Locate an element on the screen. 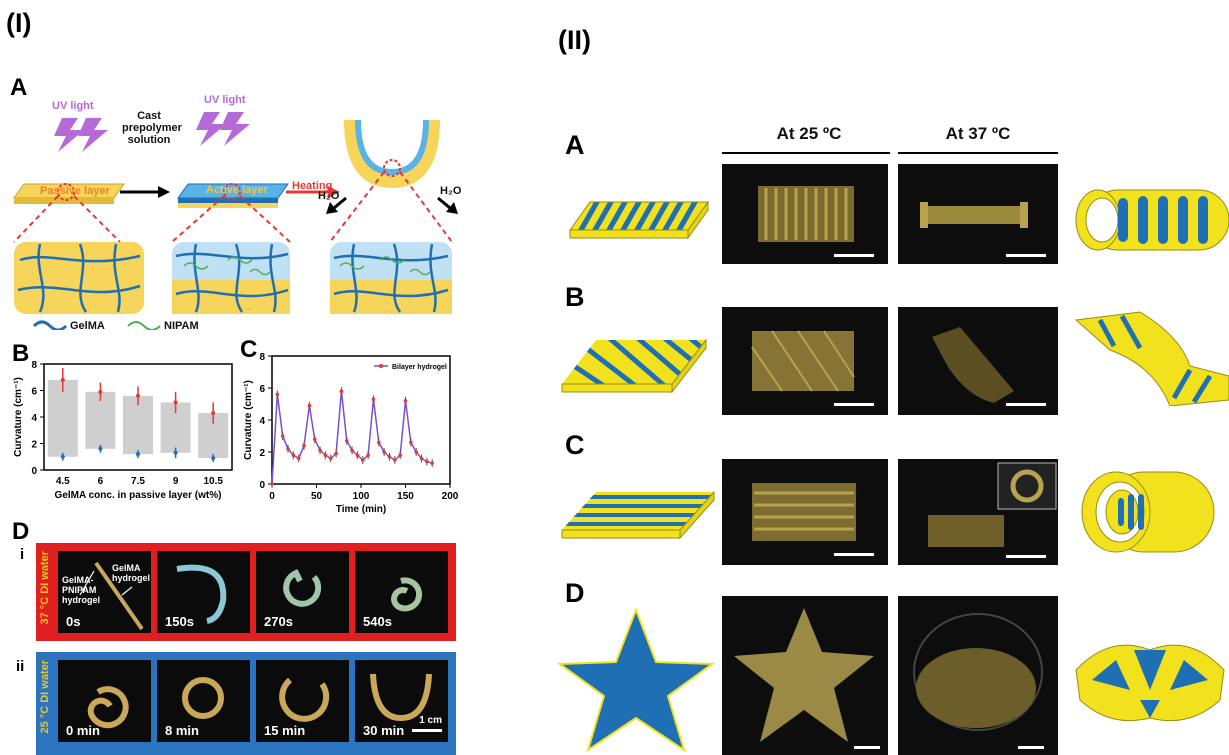 The height and width of the screenshot is (755, 1229). row-i-label: i is located at coordinates (22, 554).